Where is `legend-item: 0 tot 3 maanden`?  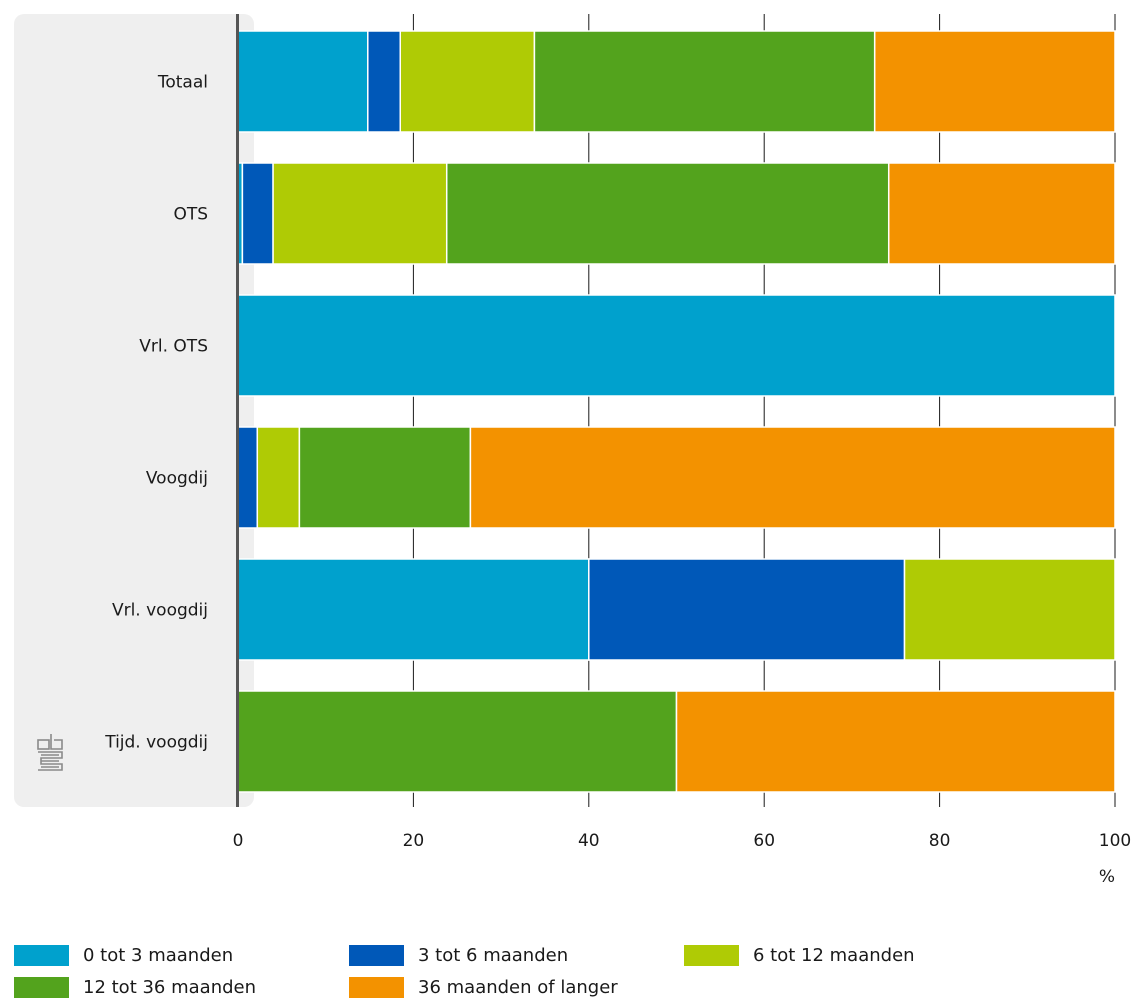 legend-item: 0 tot 3 maanden is located at coordinates (123, 955).